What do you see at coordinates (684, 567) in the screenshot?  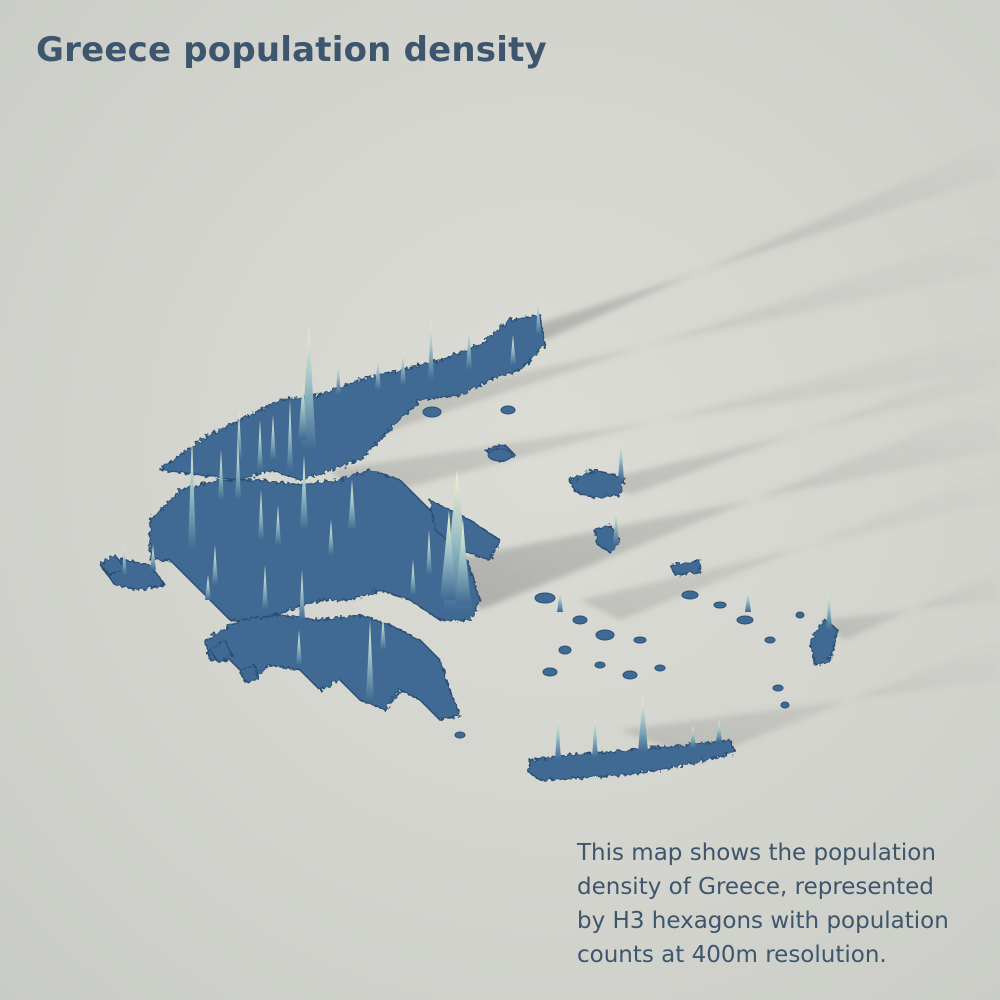 I see `samos` at bounding box center [684, 567].